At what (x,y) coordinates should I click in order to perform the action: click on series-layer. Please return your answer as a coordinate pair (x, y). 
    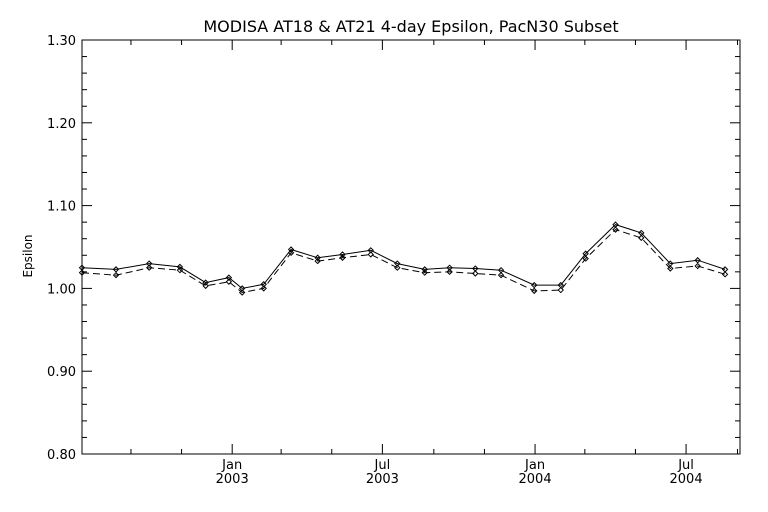
    Looking at the image, I should click on (403, 258).